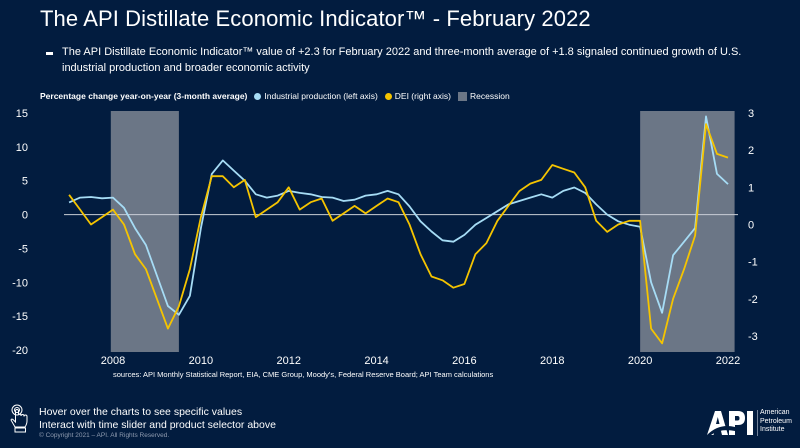 Image resolution: width=800 pixels, height=448 pixels. What do you see at coordinates (288, 361) in the screenshot?
I see `x-axis-tick-label: 2012` at bounding box center [288, 361].